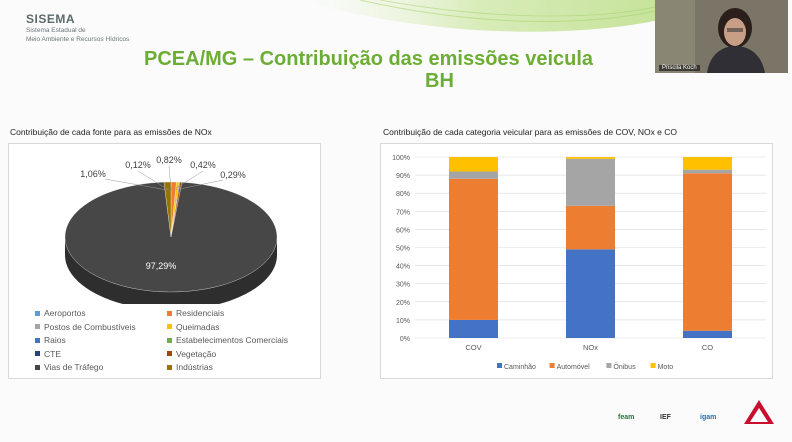  Describe the element at coordinates (707, 347) in the screenshot. I see `bar-category-label: CO` at that location.